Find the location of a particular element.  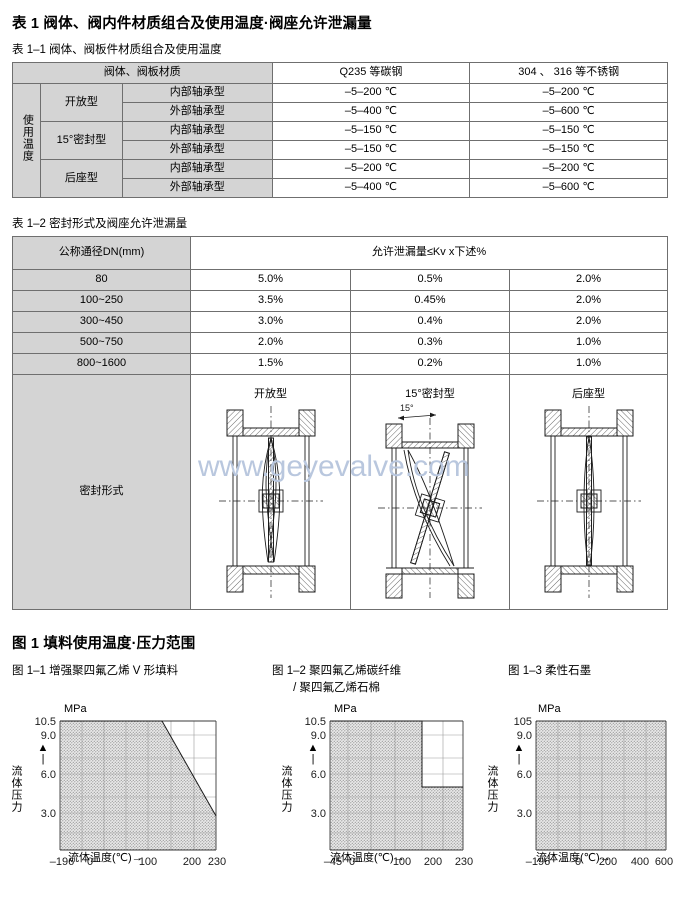

td-dn: 800~1600 is located at coordinates (101, 364).